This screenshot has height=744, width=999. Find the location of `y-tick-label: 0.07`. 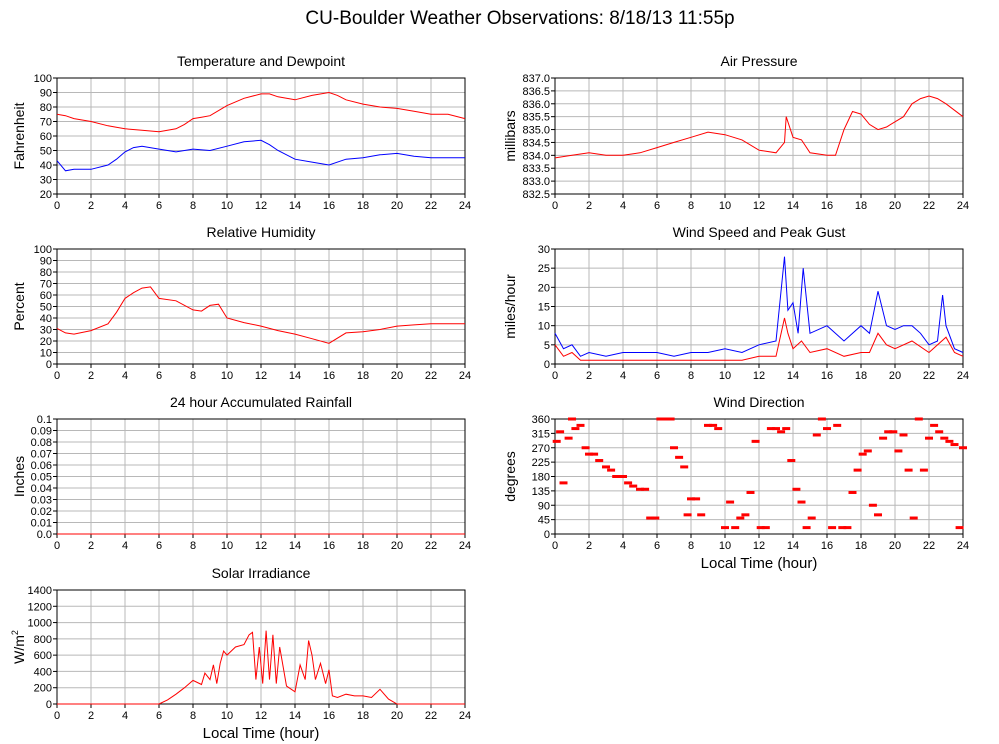

y-tick-label: 0.07 is located at coordinates (41, 455).